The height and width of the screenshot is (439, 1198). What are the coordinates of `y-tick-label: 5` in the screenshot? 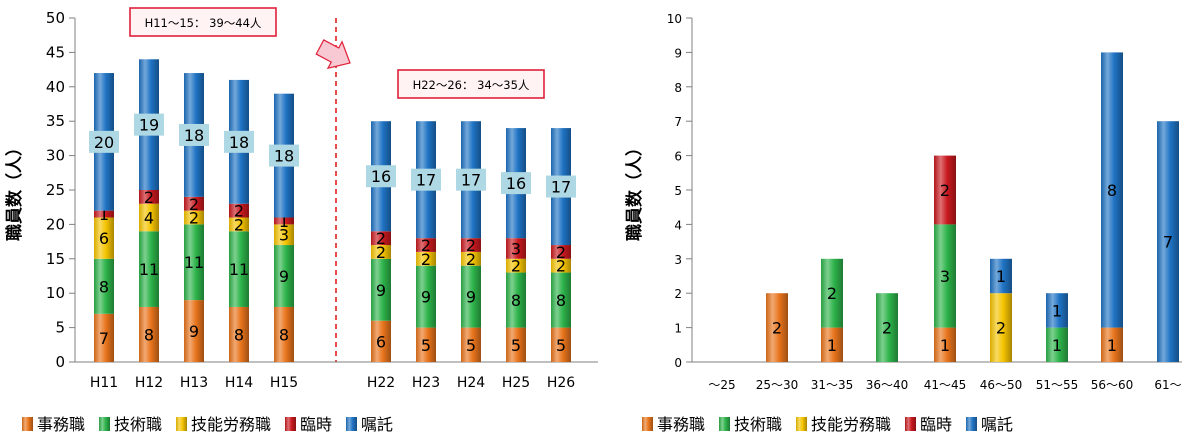 It's located at (678, 191).